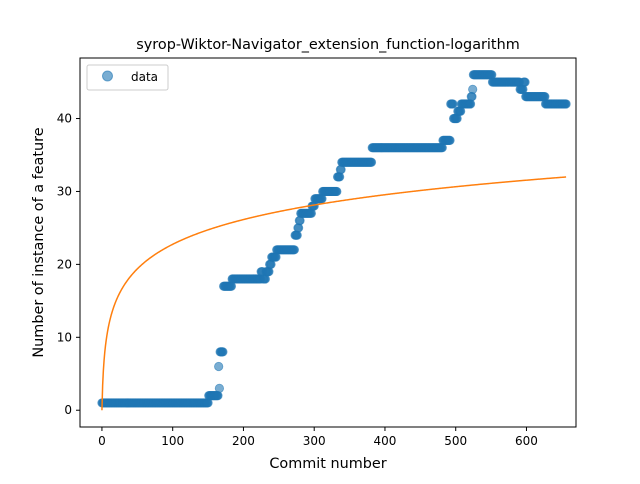 This screenshot has height=484, width=640. What do you see at coordinates (144, 77) in the screenshot?
I see `legend-label-data: data` at bounding box center [144, 77].